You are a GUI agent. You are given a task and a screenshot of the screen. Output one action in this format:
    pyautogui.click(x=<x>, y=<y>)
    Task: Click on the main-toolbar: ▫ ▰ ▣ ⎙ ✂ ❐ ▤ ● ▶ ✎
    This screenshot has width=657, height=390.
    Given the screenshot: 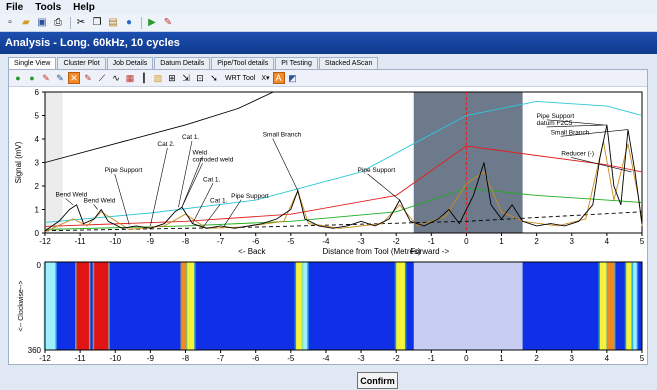 What is the action you would take?
    pyautogui.click(x=328, y=23)
    